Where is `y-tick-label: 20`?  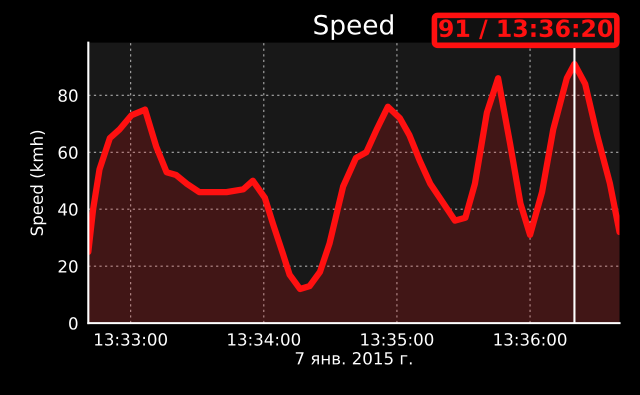
y-tick-label: 20 is located at coordinates (68, 266).